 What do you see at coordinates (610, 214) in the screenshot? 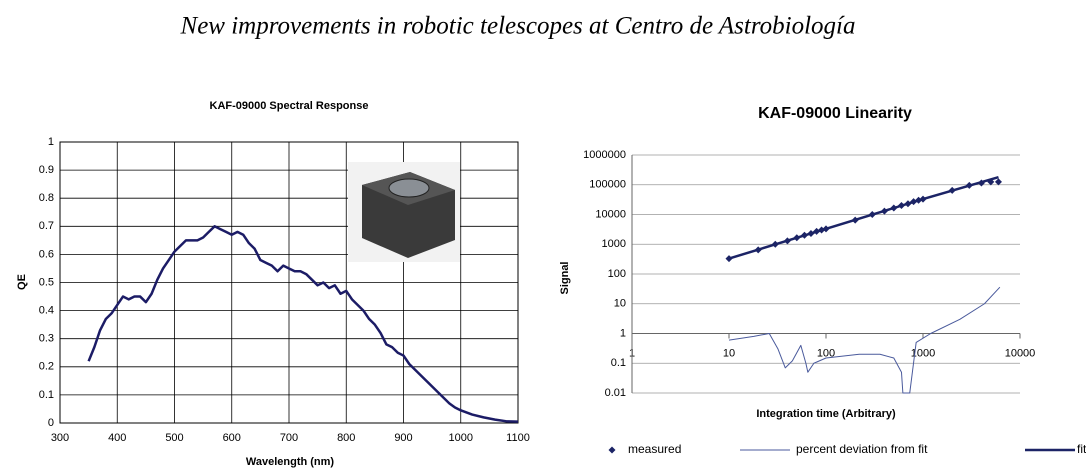
I see `y-tick-label: 10000` at bounding box center [610, 214].